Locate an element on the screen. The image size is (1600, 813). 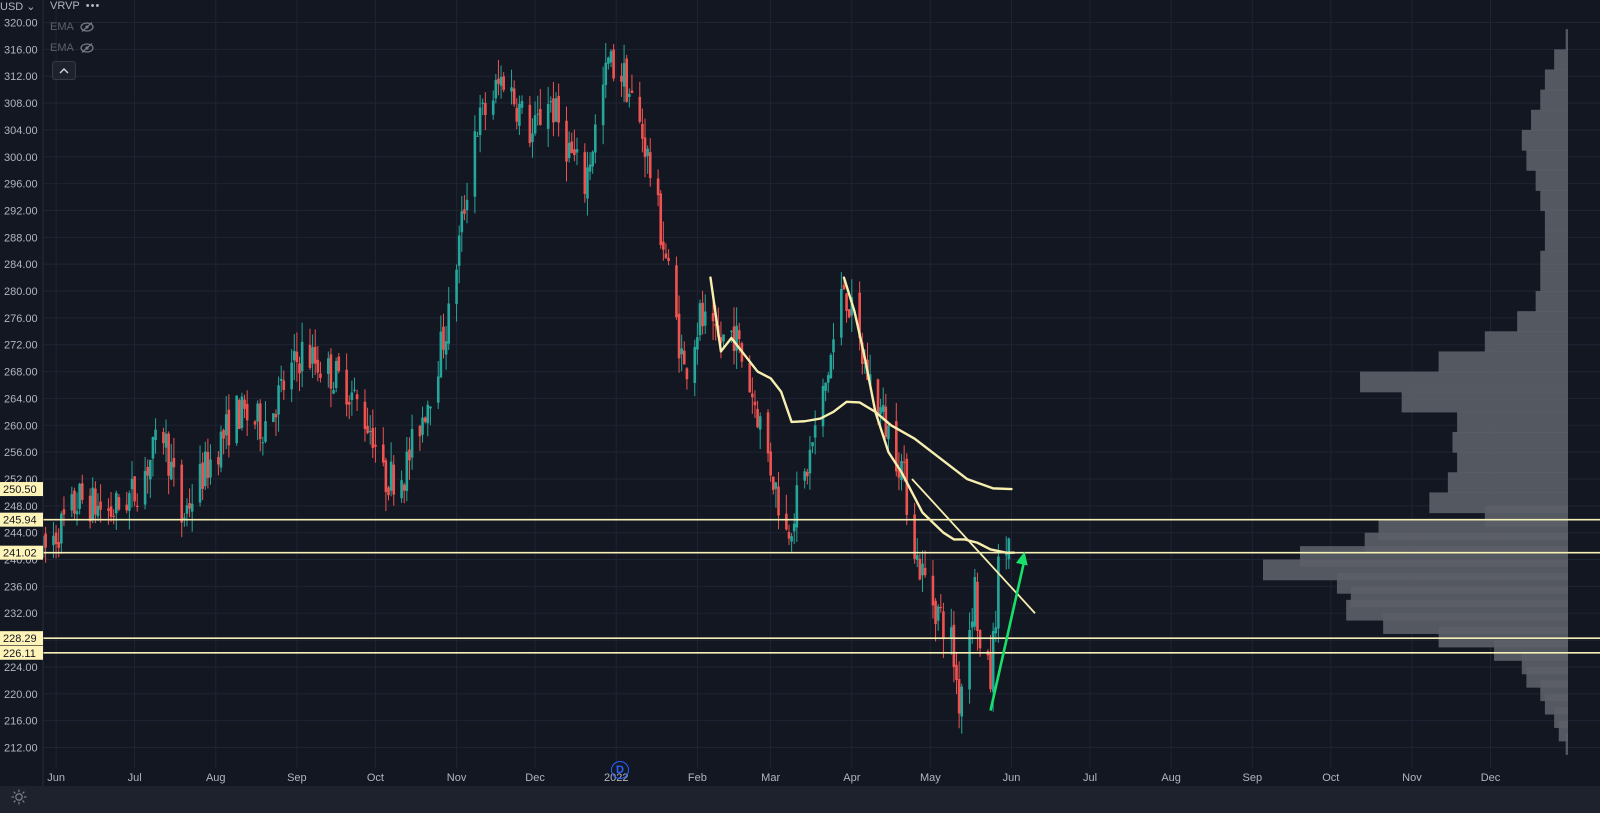
indicator-vrvp: VRVP ••• is located at coordinates (75, 6).